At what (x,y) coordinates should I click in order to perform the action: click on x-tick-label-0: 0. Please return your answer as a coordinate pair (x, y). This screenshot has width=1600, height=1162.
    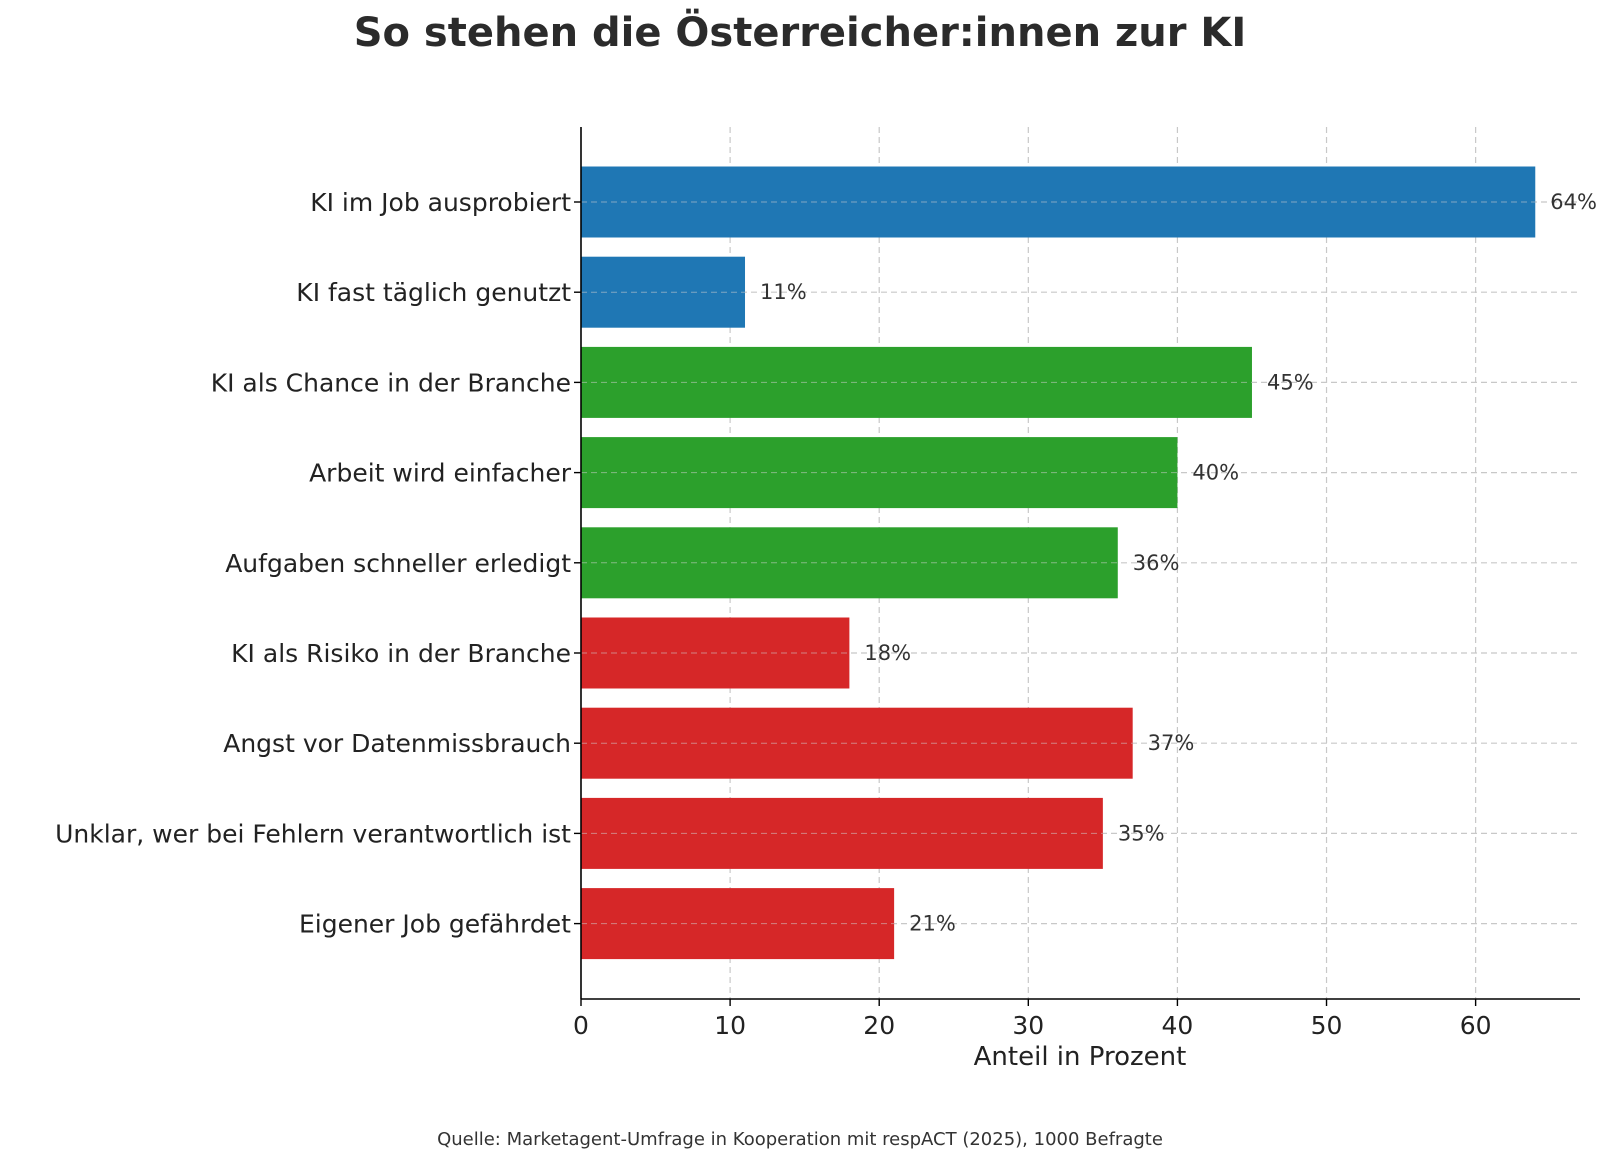
    Looking at the image, I should click on (581, 1025).